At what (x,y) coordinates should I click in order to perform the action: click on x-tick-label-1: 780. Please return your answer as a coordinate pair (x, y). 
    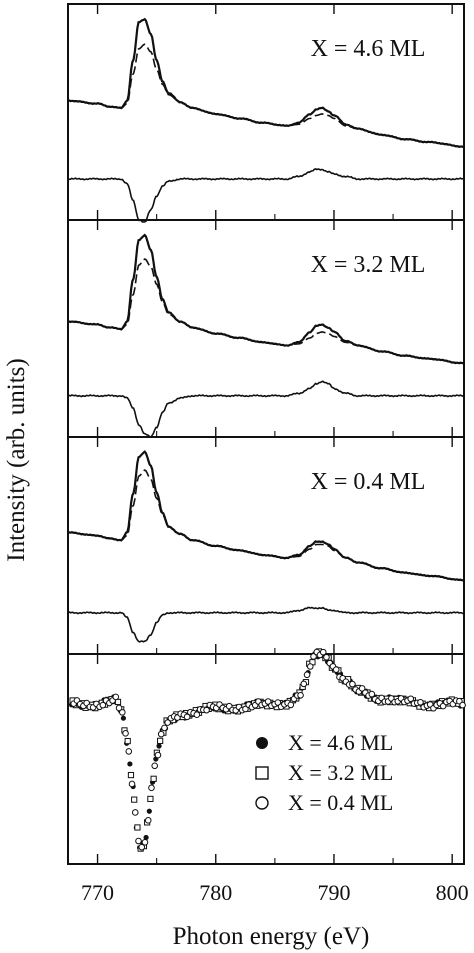
    Looking at the image, I should click on (215, 892).